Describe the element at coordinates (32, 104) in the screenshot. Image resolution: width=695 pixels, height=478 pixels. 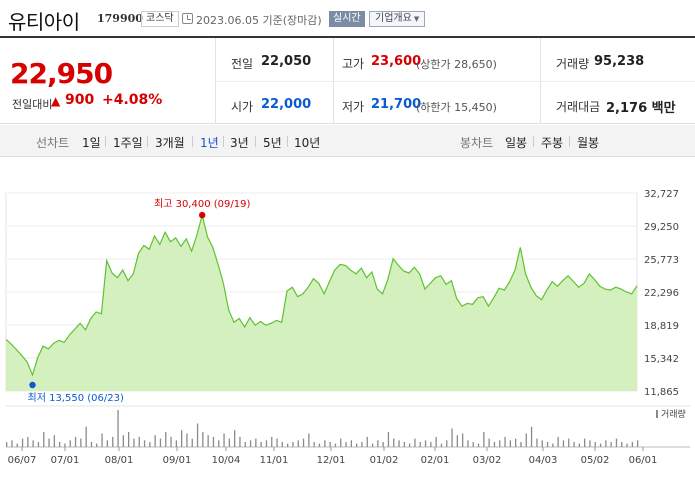
I see `change-label: 전일대비` at that location.